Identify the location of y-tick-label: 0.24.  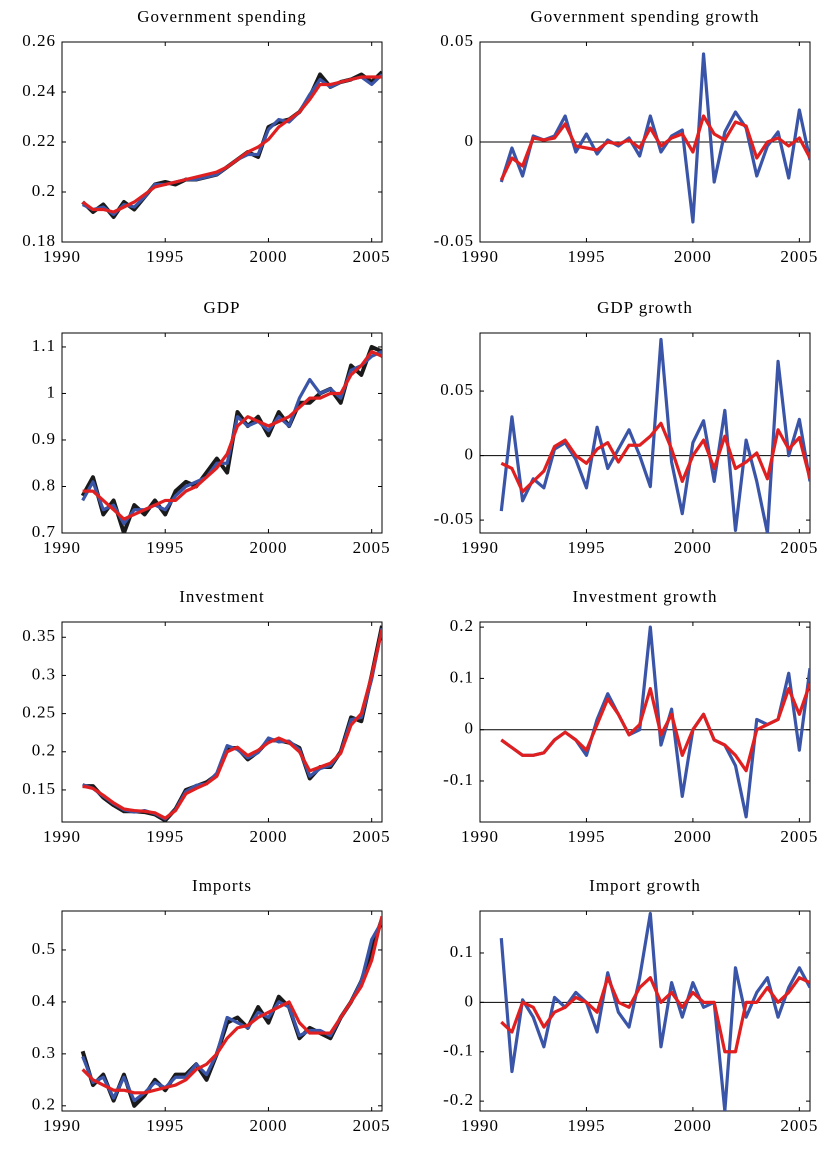
(39, 90).